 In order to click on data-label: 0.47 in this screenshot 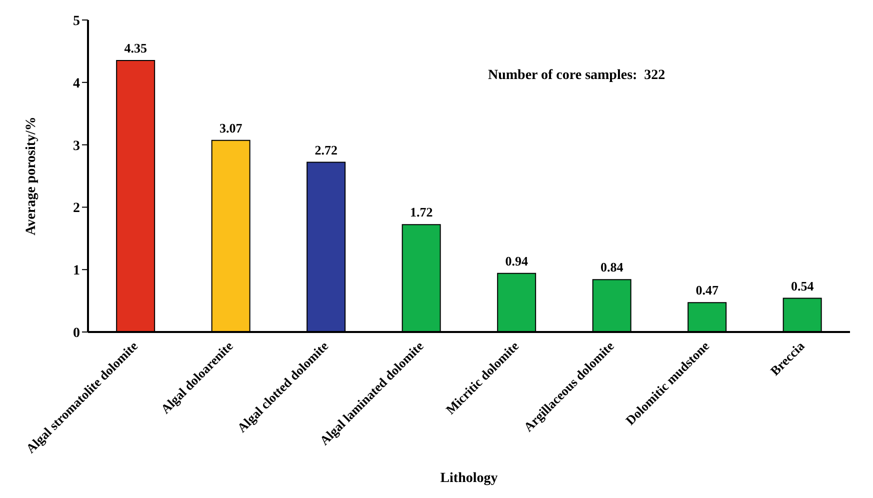, I will do `click(707, 290)`.